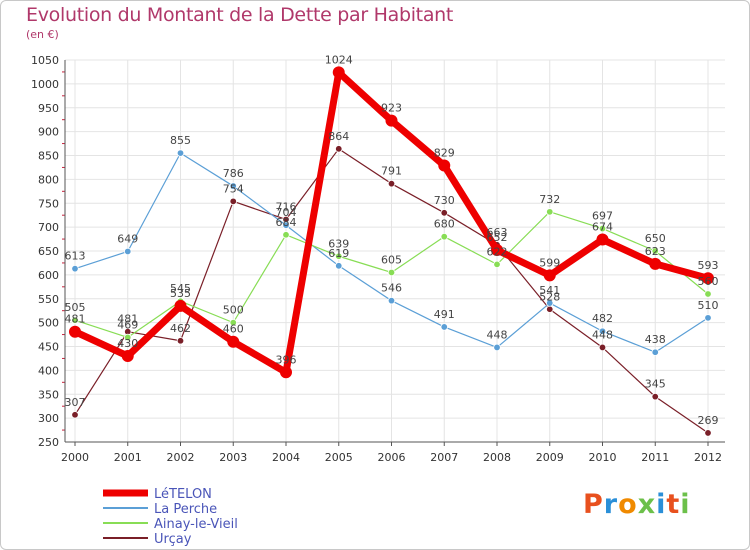  I want to click on data-label: 619, so click(338, 253).